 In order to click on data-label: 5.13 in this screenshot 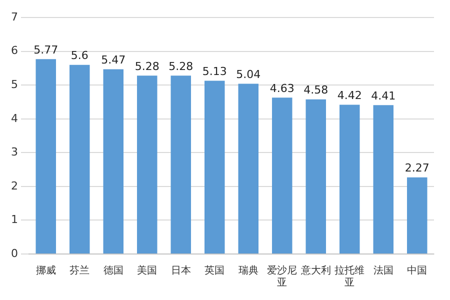, I will do `click(214, 71)`.